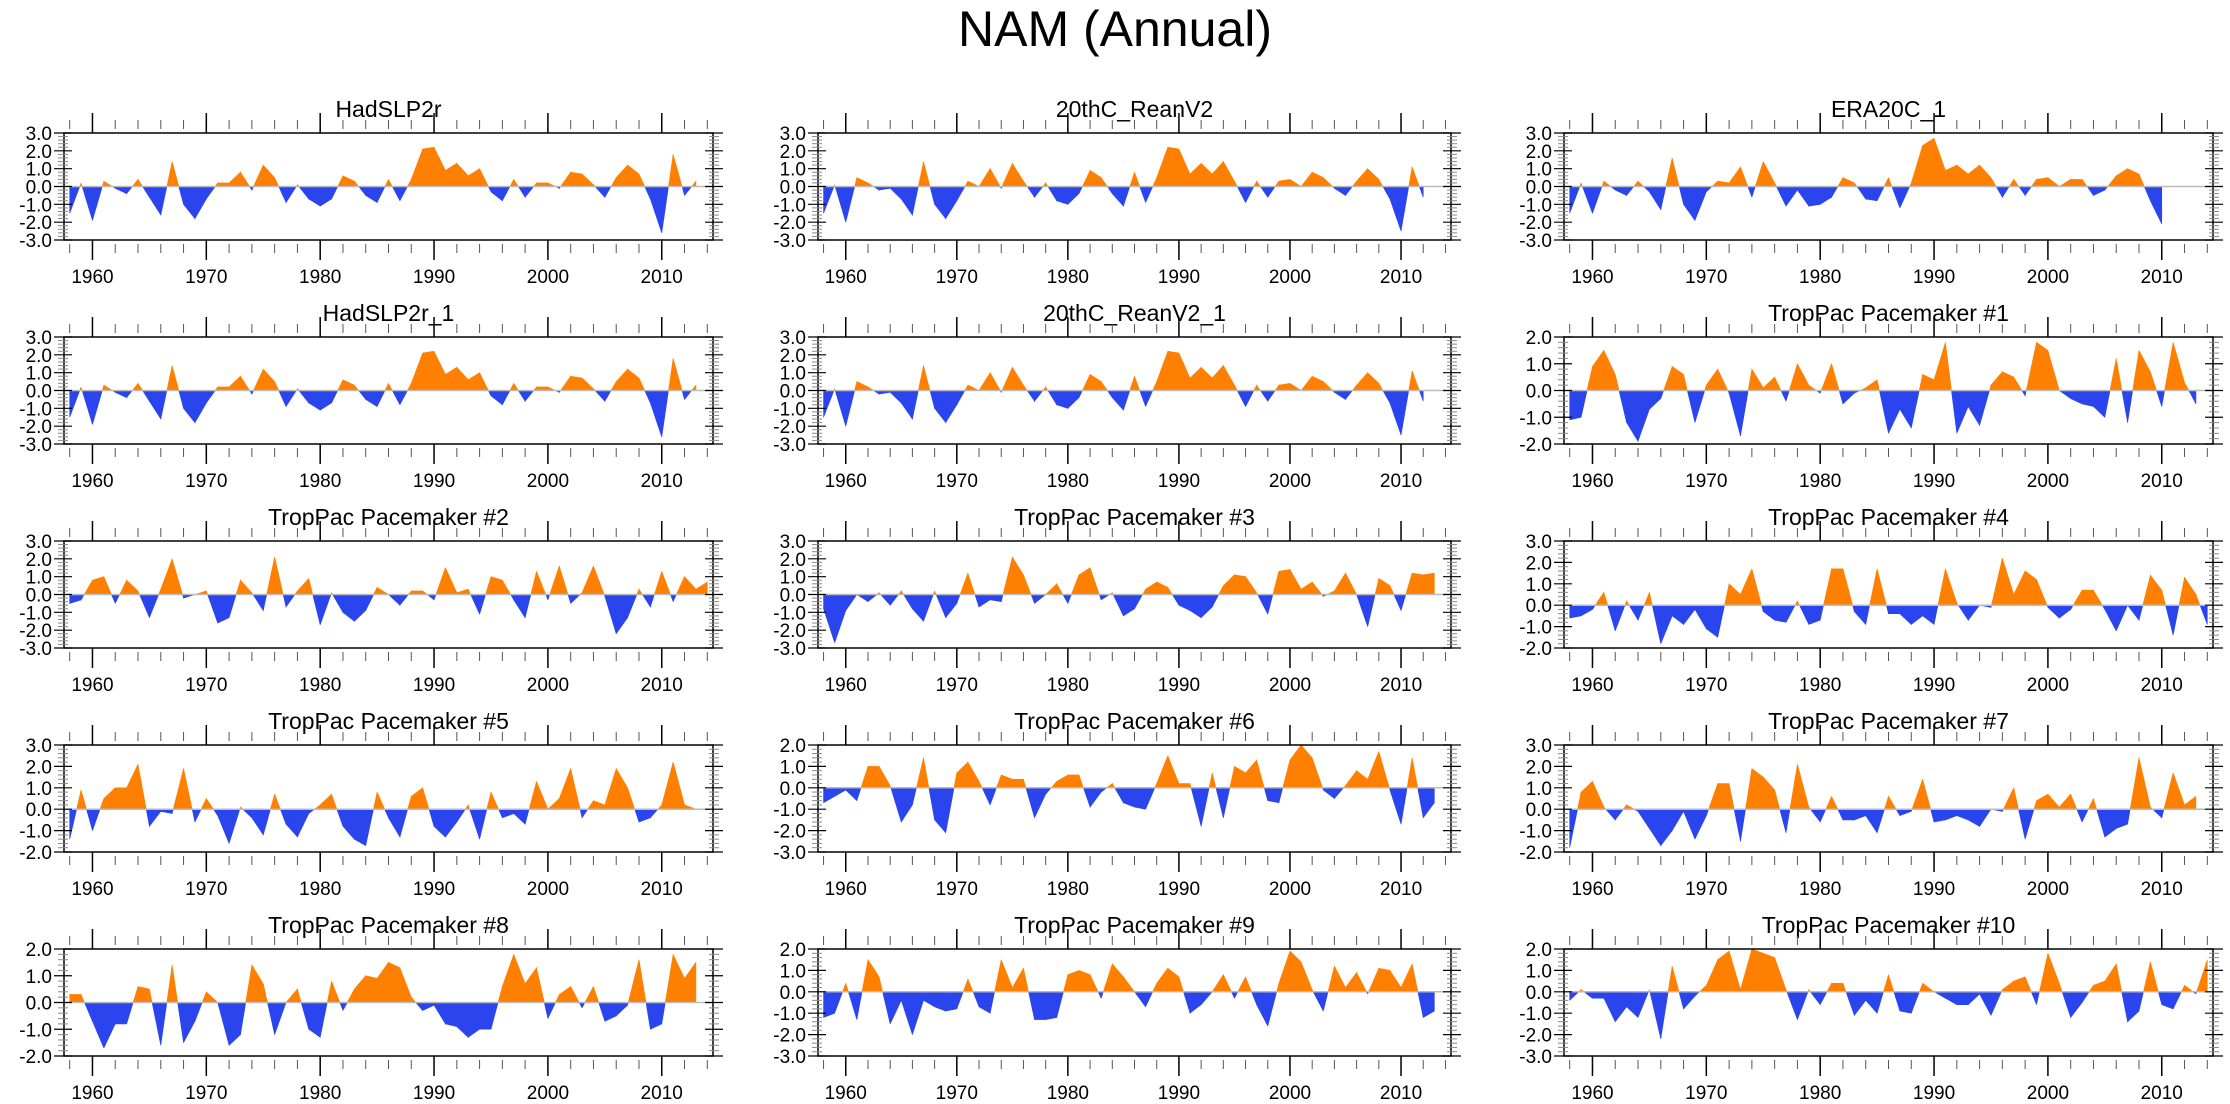 This screenshot has width=2230, height=1104. I want to click on plot-frame, so click(1134, 1002).